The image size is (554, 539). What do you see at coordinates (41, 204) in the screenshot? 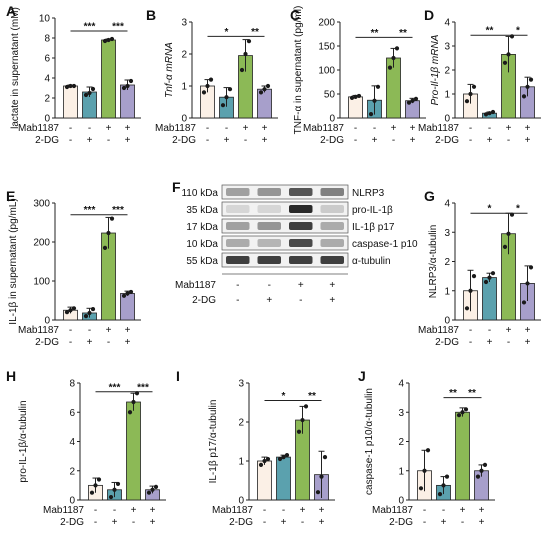
I see `y-tick-label: 300` at bounding box center [41, 204].